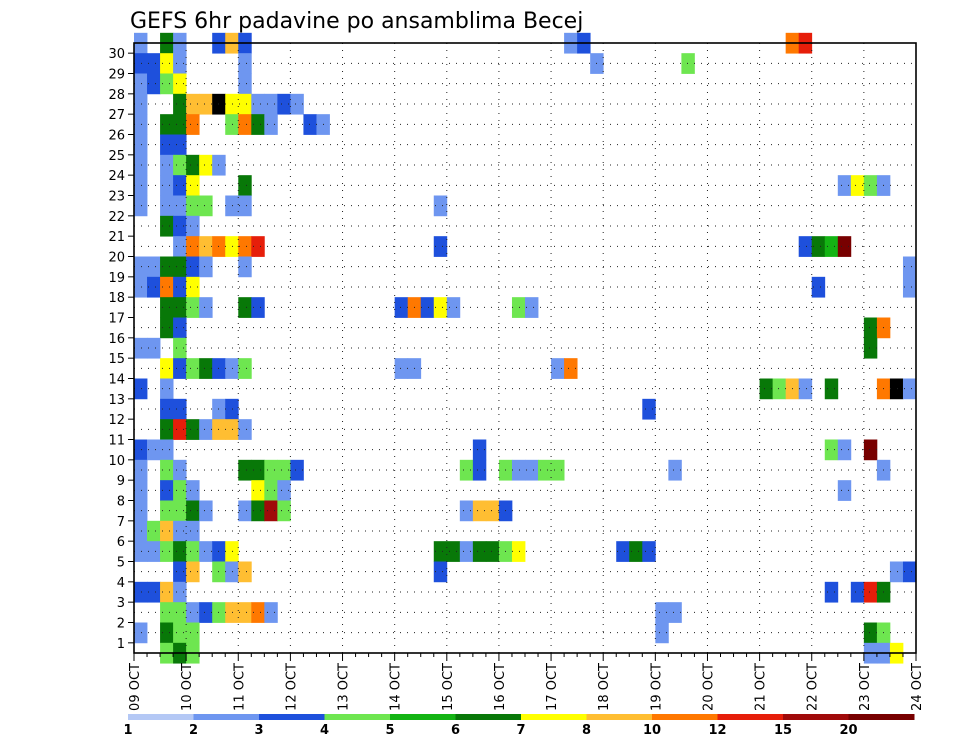 Image resolution: width=960 pixels, height=742 pixels. I want to click on colorbar-label: 7, so click(520, 730).